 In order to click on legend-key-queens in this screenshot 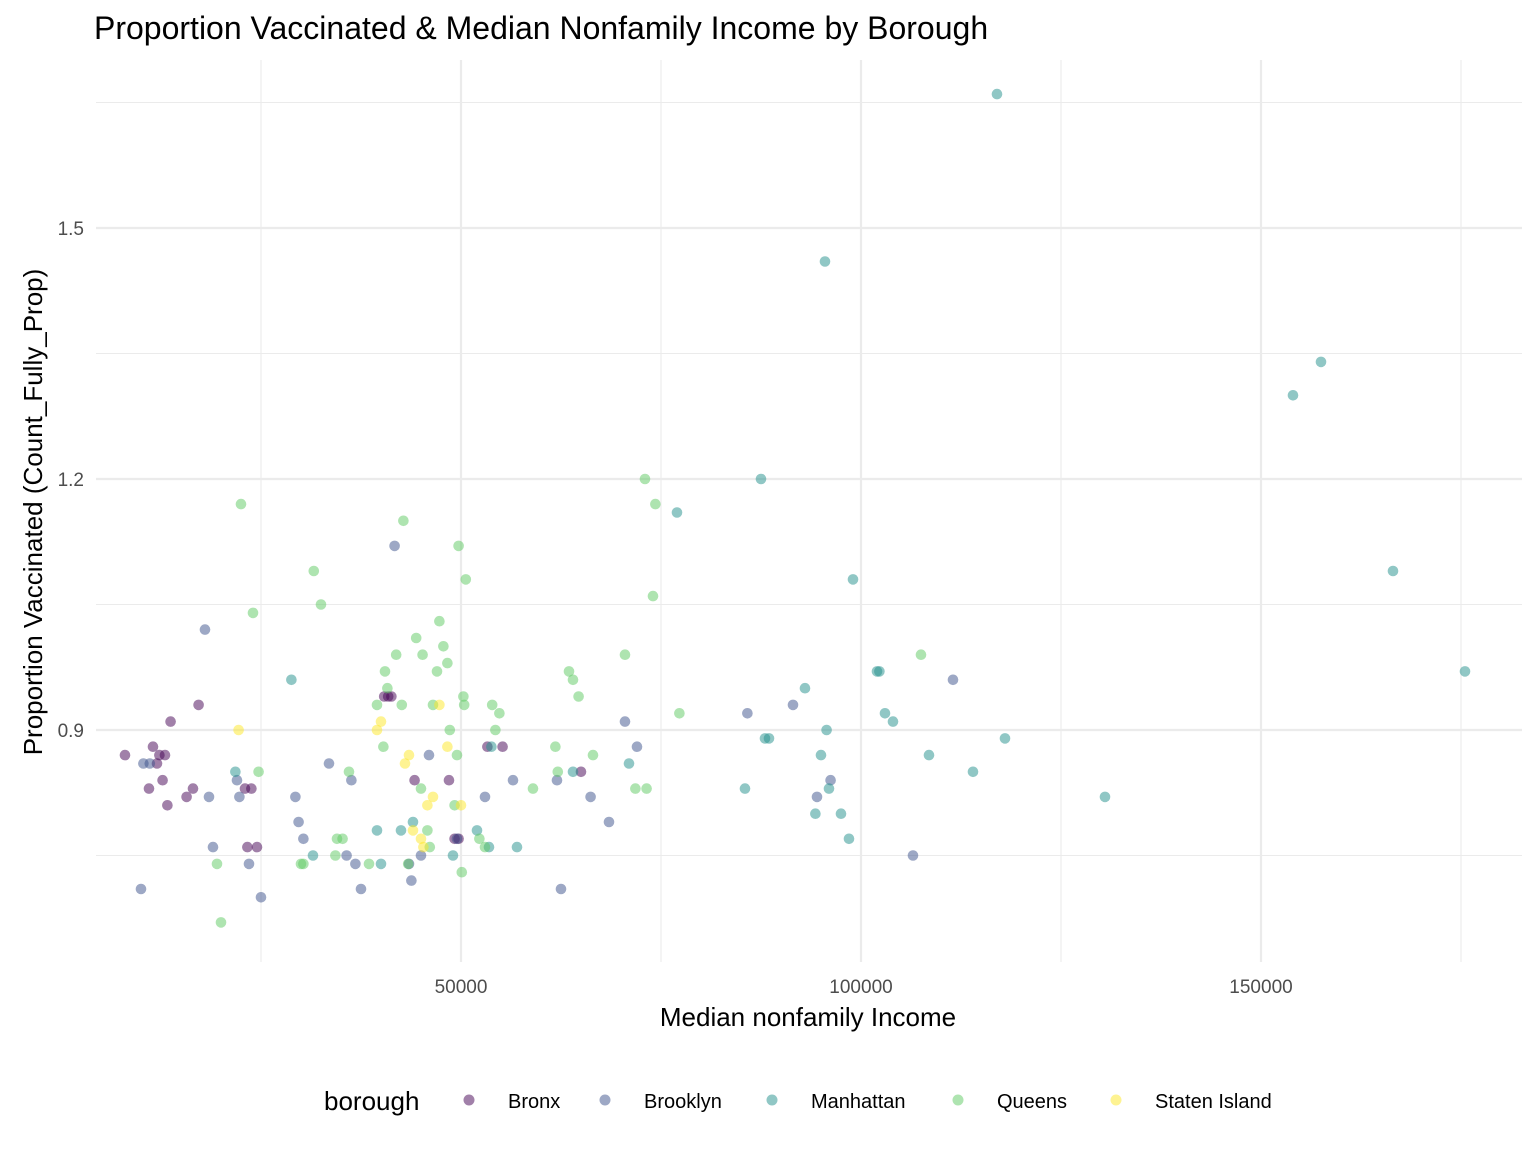, I will do `click(958, 1100)`.